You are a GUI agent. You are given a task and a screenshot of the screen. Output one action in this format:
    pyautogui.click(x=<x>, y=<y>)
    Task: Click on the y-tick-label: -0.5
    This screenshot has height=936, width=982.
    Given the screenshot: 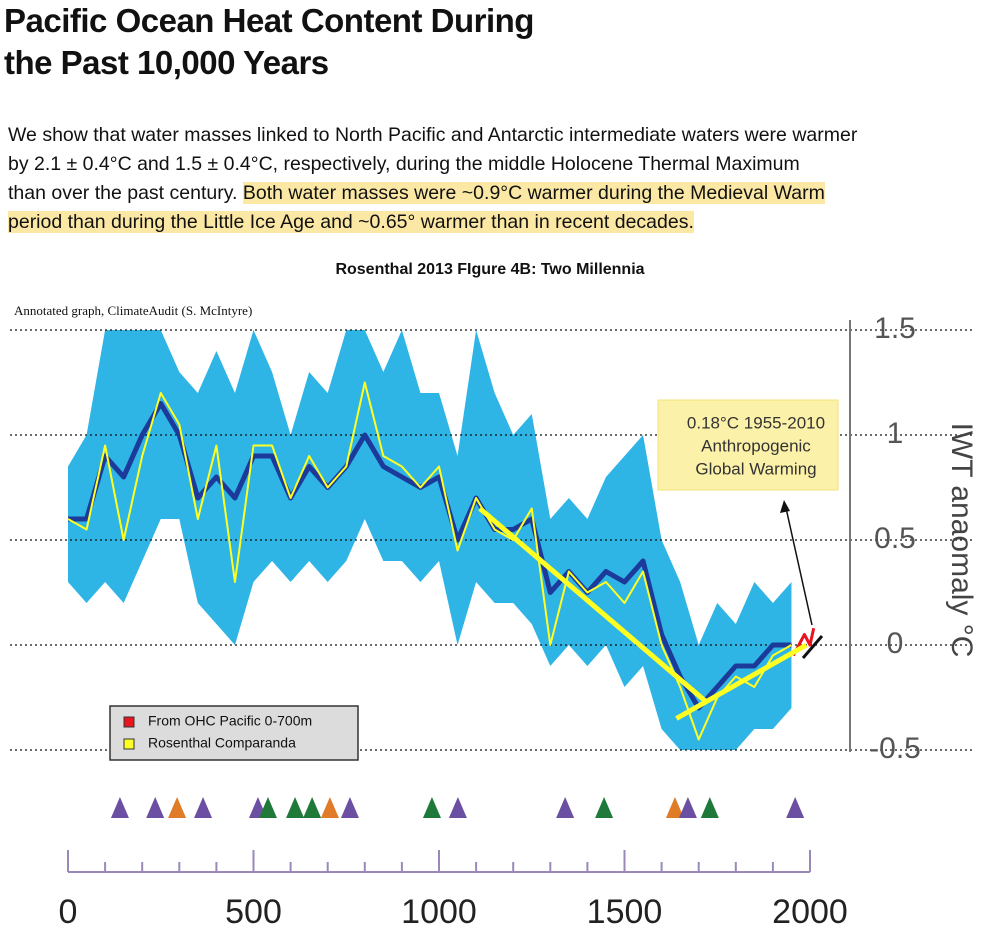 What is the action you would take?
    pyautogui.click(x=895, y=748)
    